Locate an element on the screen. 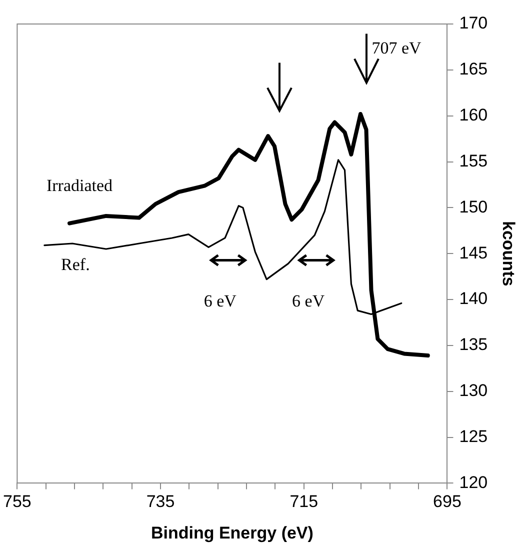 Image resolution: width=526 pixels, height=556 pixels. x-tick-label: 735 is located at coordinates (160, 502).